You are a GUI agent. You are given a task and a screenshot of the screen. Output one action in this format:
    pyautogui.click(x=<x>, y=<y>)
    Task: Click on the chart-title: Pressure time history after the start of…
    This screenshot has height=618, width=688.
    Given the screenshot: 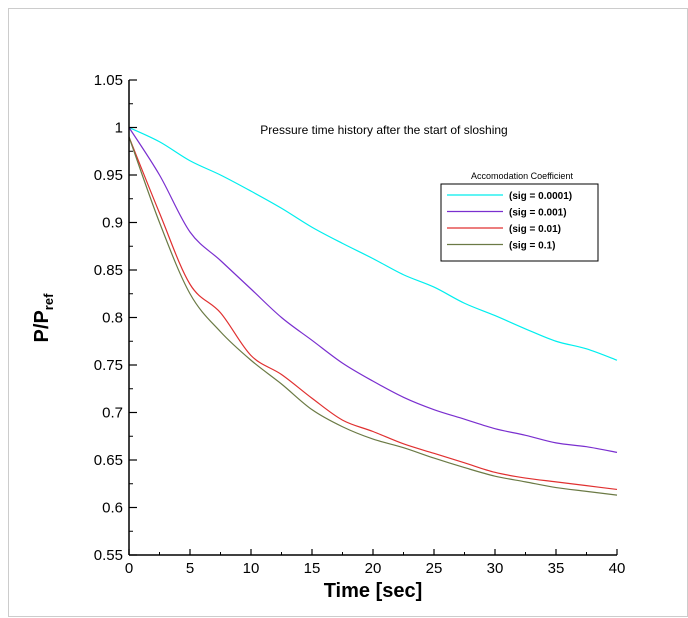 What is the action you would take?
    pyautogui.click(x=383, y=130)
    